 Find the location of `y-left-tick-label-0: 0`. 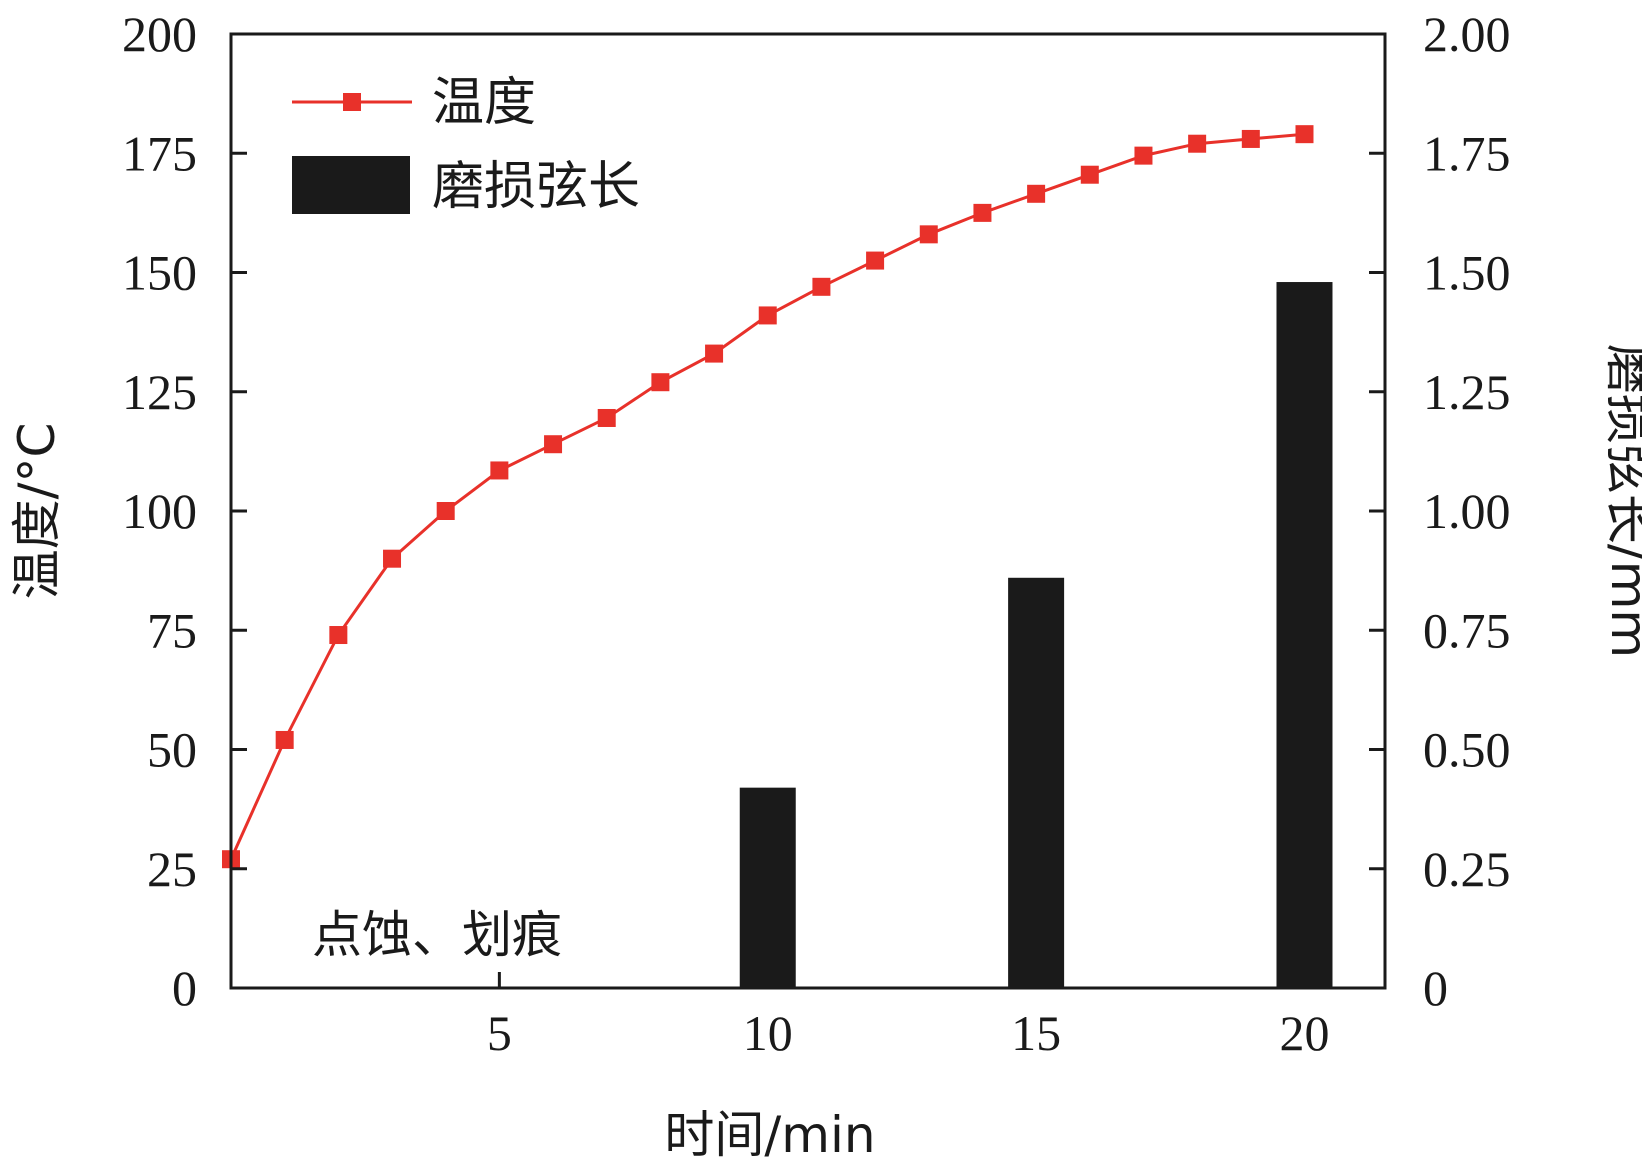

y-left-tick-label-0: 0 is located at coordinates (184, 988).